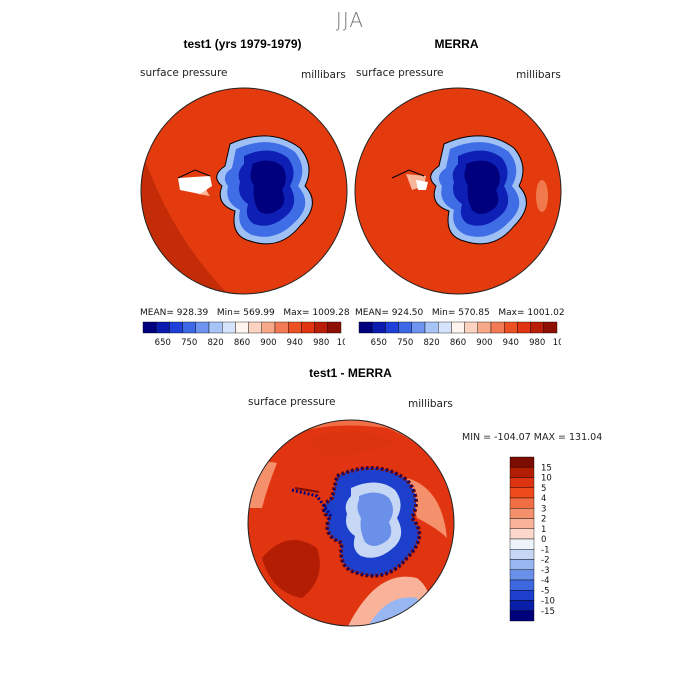  I want to click on panel2-colorbar-tick-label: 750, so click(405, 343).